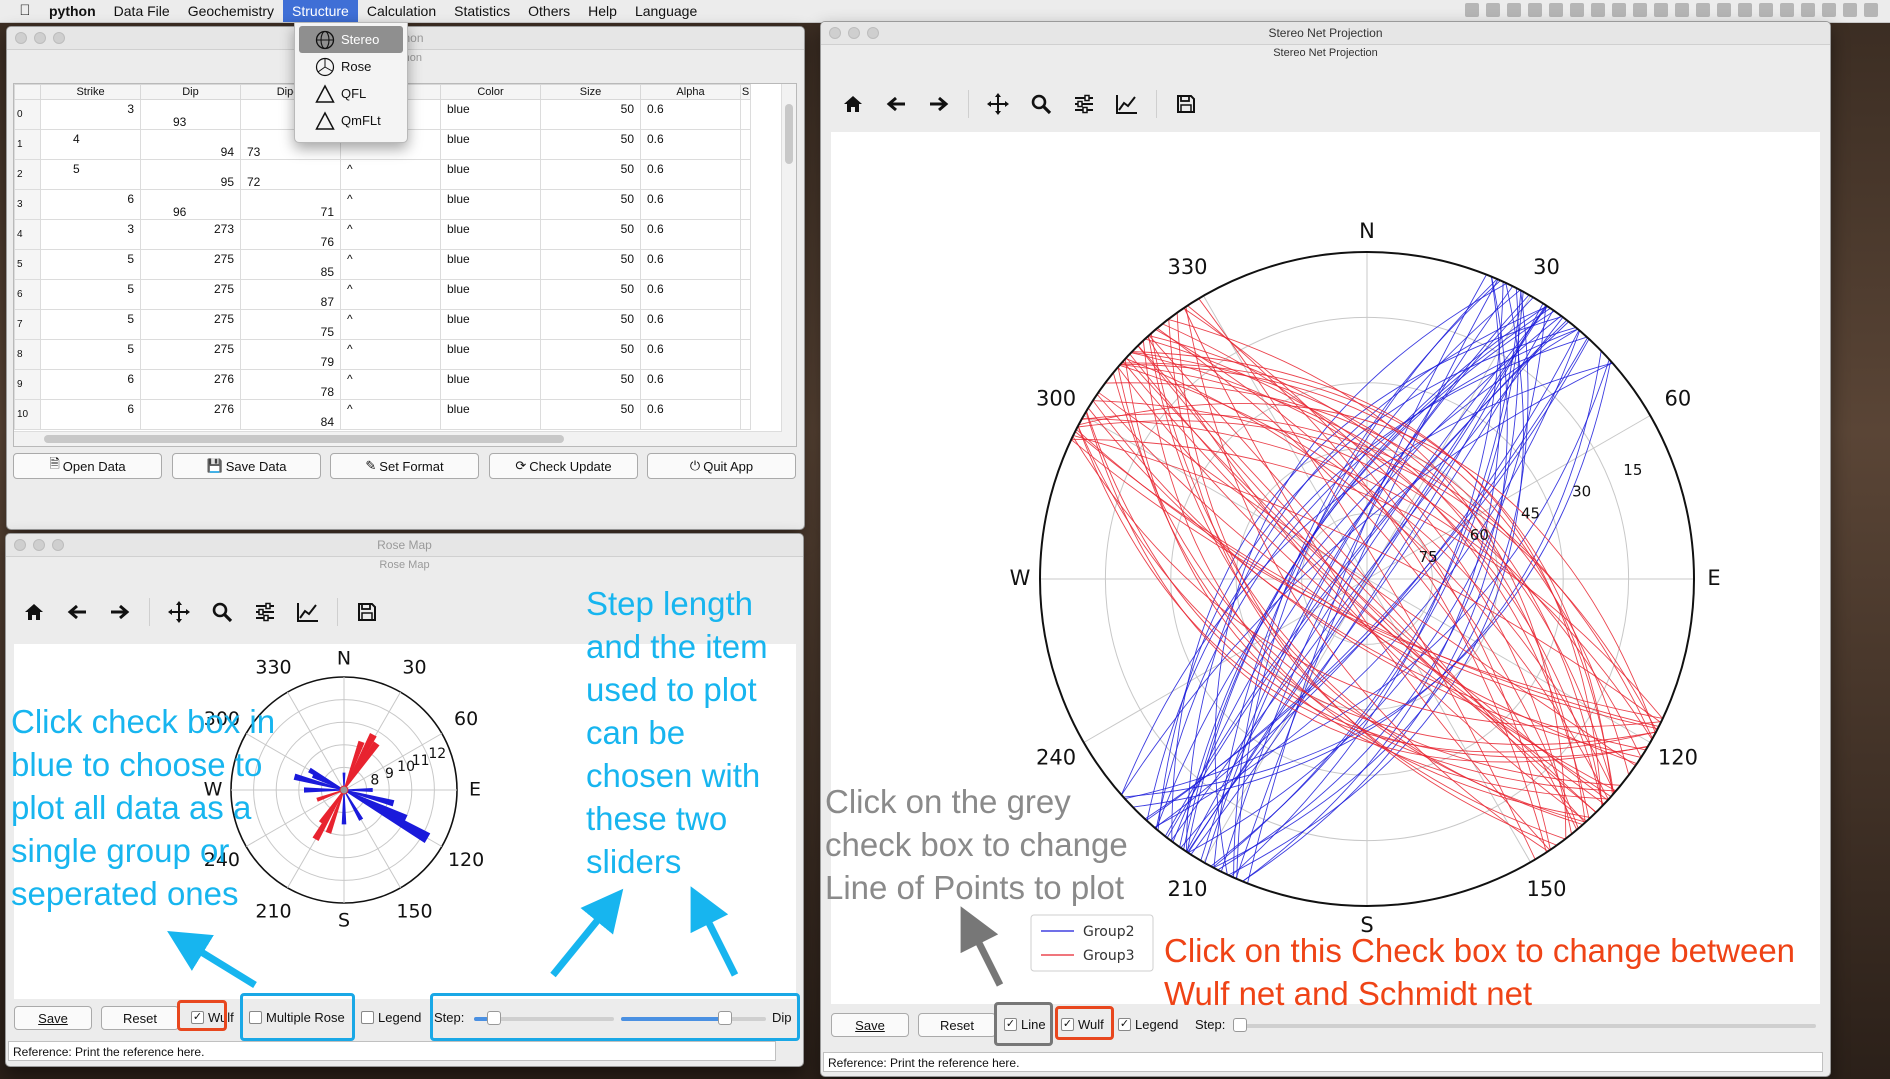 Image resolution: width=1890 pixels, height=1079 pixels. I want to click on strike-cell: 3, so click(90, 114).